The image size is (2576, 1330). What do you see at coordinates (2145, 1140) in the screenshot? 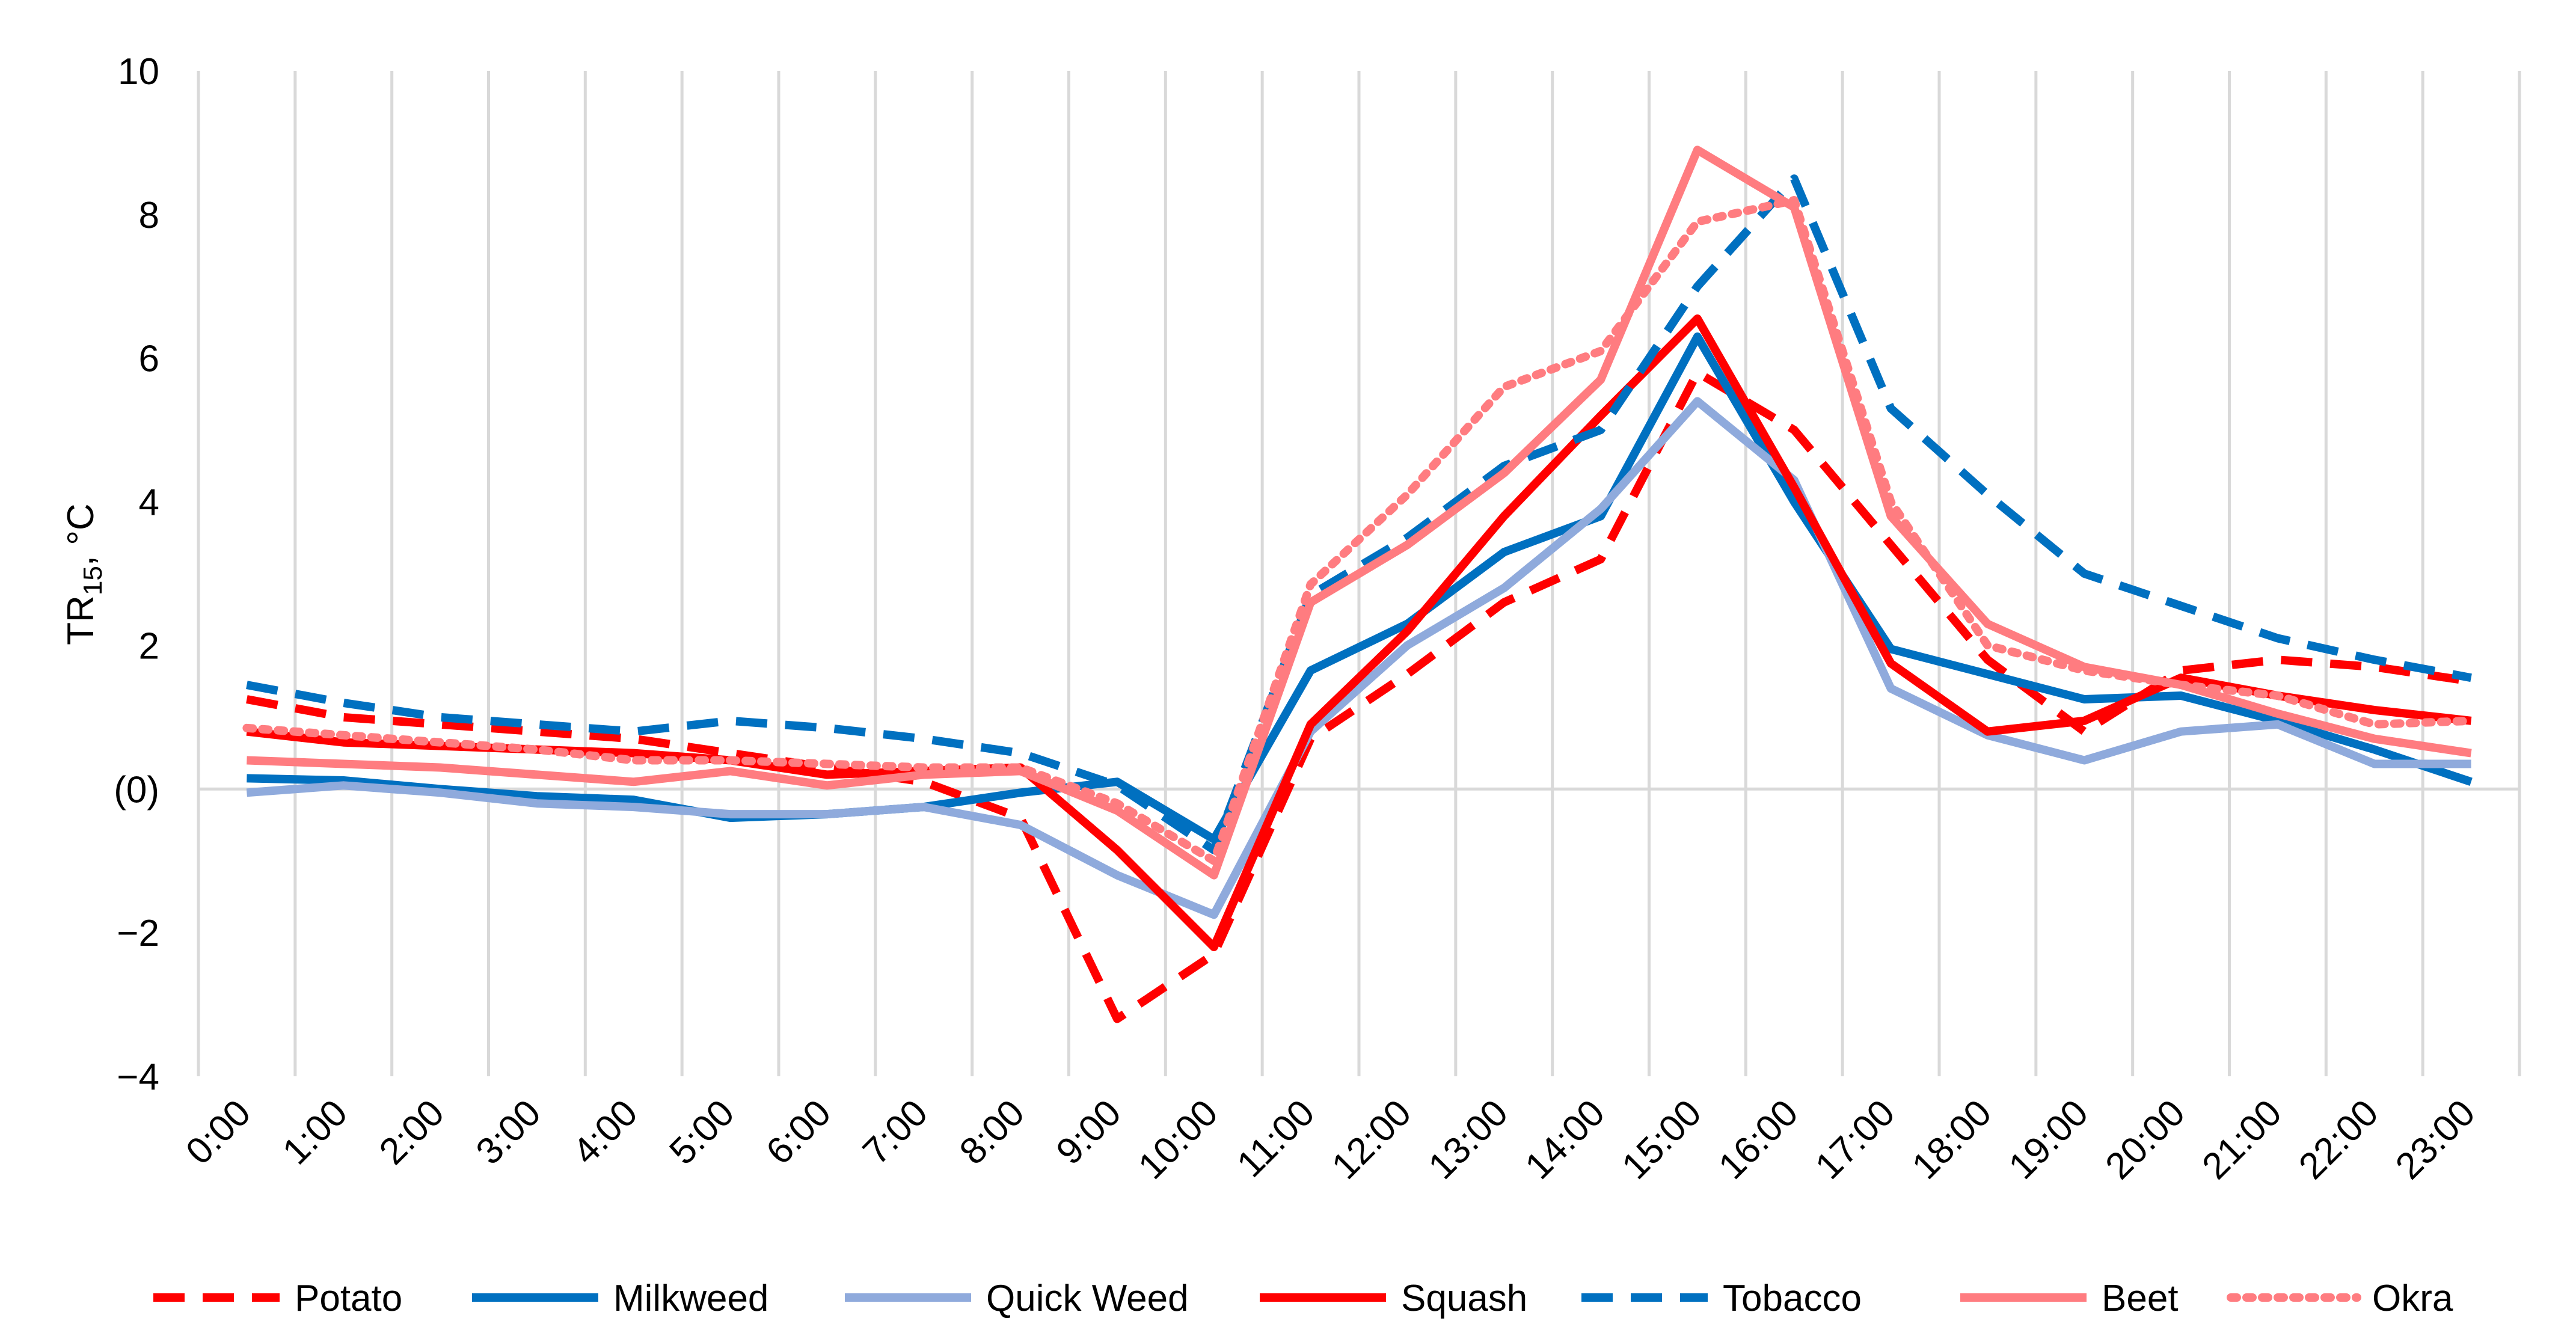
I see `x-tick-label: 20:00` at bounding box center [2145, 1140].